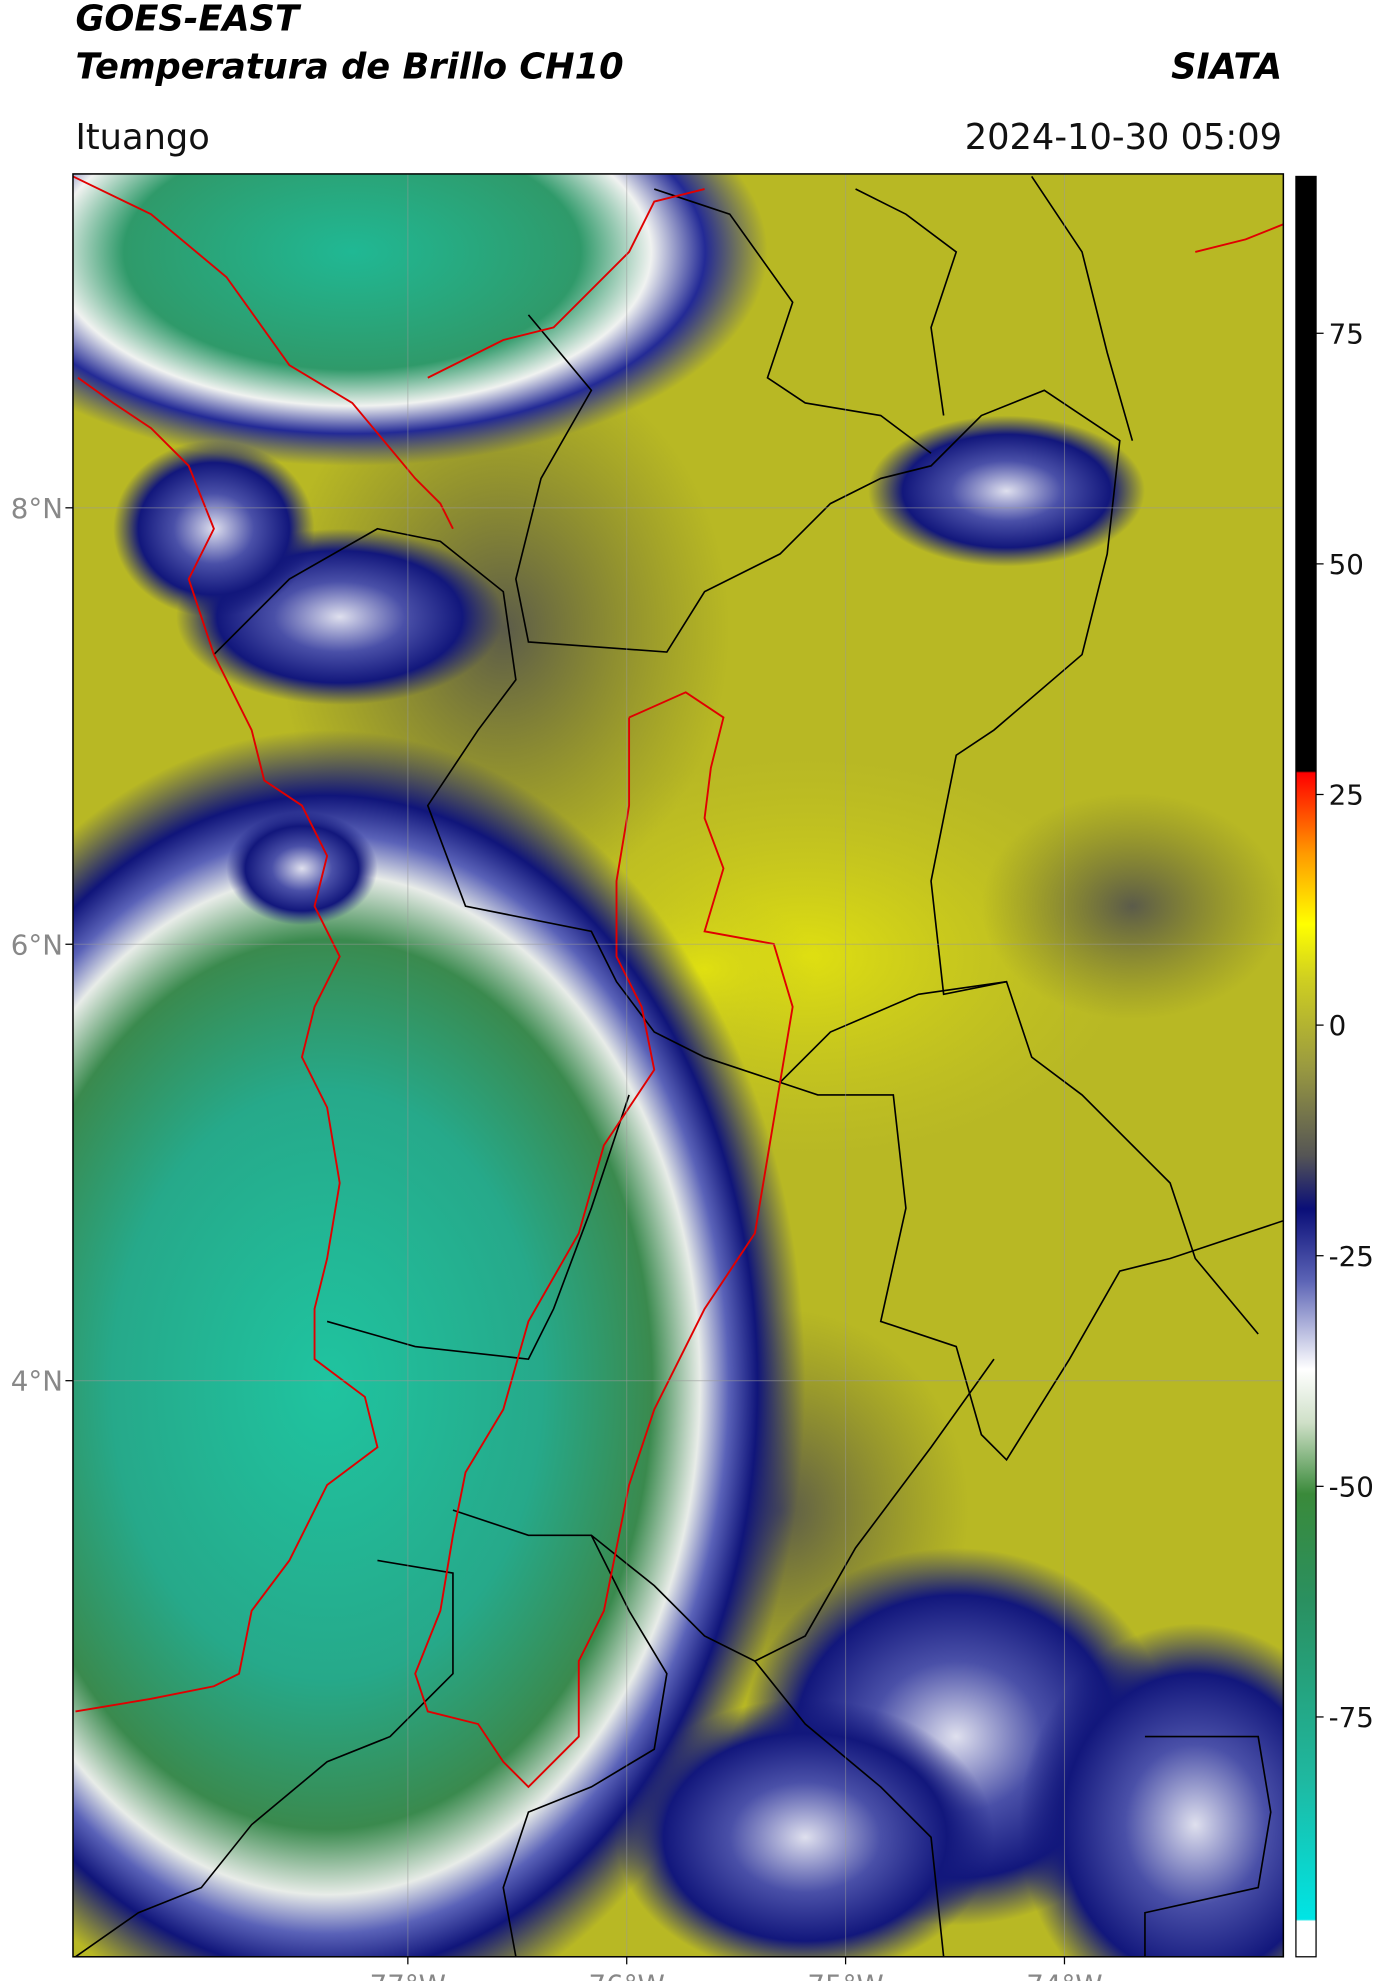 This screenshot has width=1384, height=1981. What do you see at coordinates (1338, 1025) in the screenshot?
I see `colorbar-tick-label: 0` at bounding box center [1338, 1025].